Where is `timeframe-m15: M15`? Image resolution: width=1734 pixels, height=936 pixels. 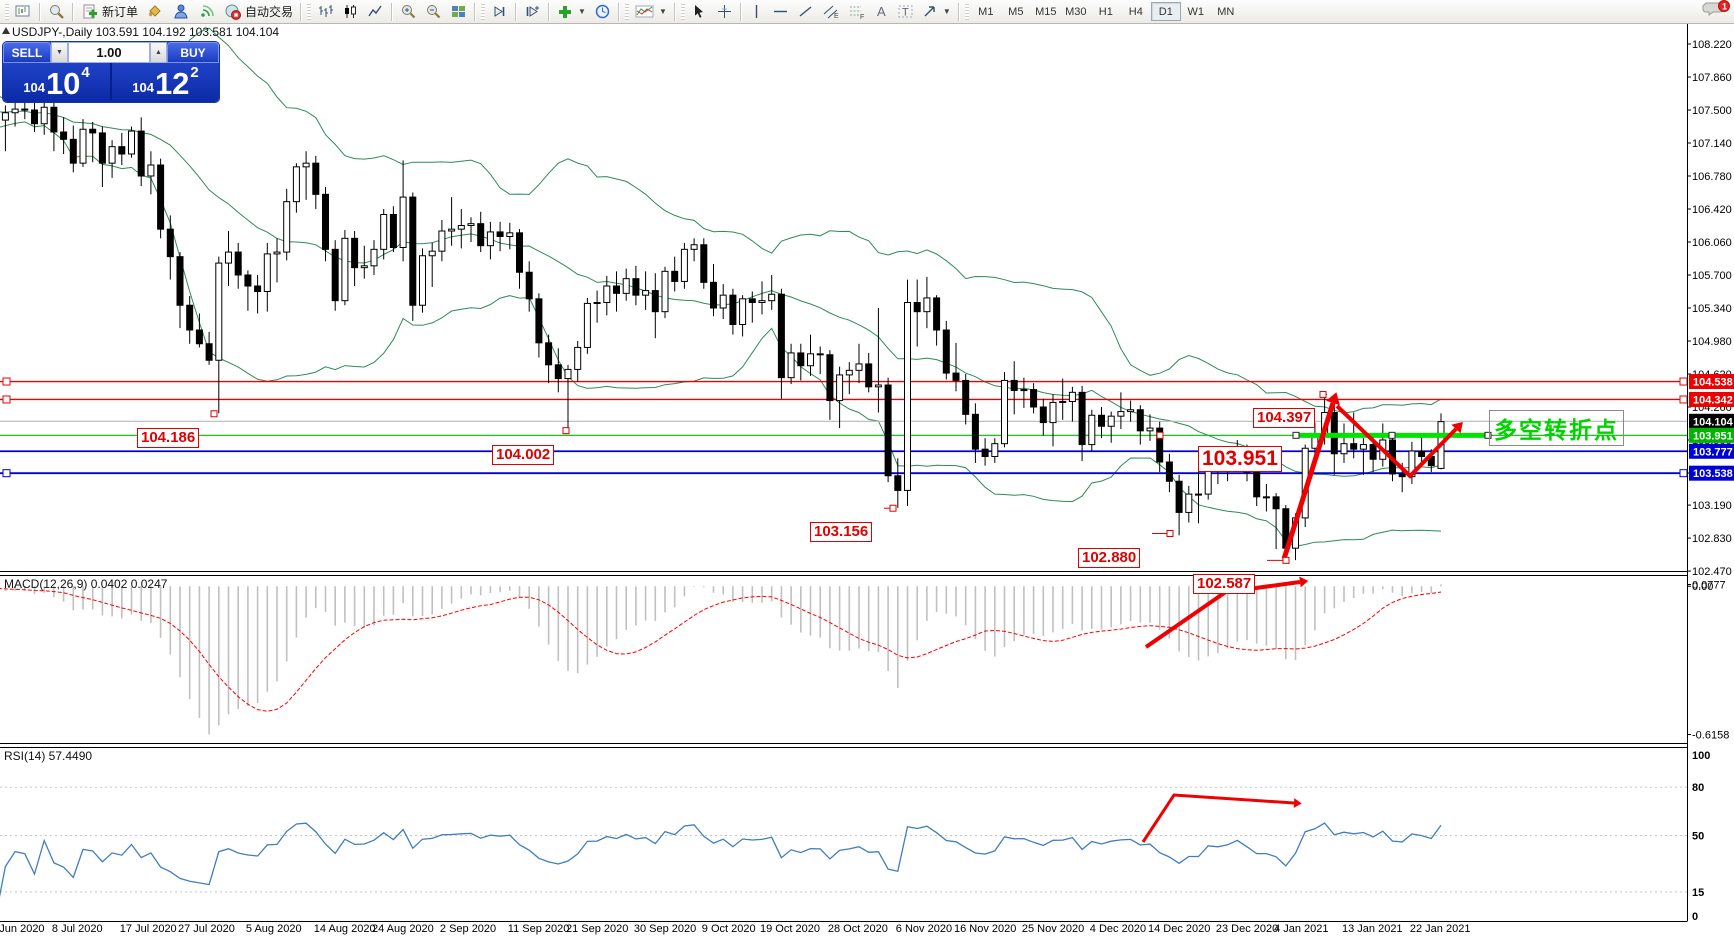 timeframe-m15: M15 is located at coordinates (1046, 11).